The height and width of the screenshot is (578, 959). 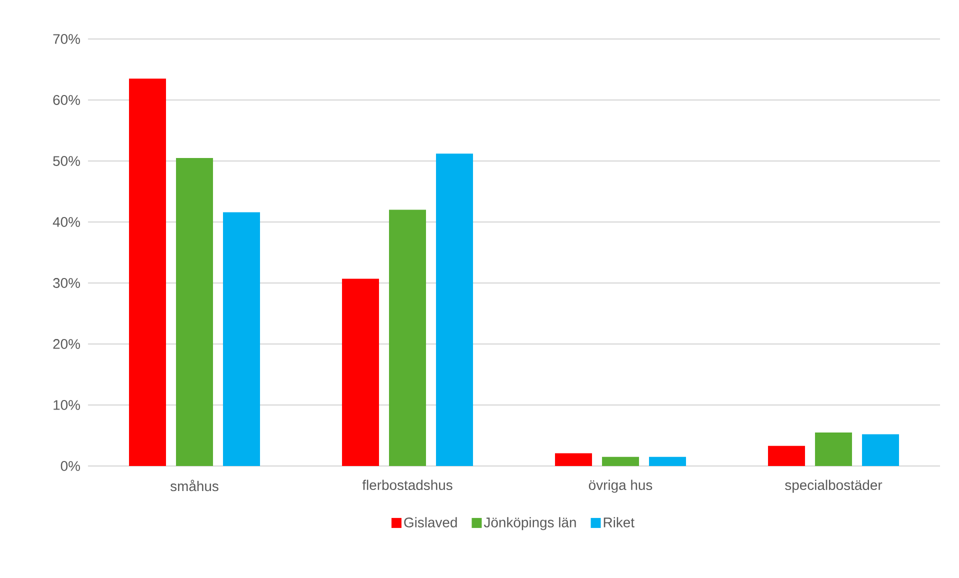 I want to click on y-tick-label: 50%, so click(x=66, y=161).